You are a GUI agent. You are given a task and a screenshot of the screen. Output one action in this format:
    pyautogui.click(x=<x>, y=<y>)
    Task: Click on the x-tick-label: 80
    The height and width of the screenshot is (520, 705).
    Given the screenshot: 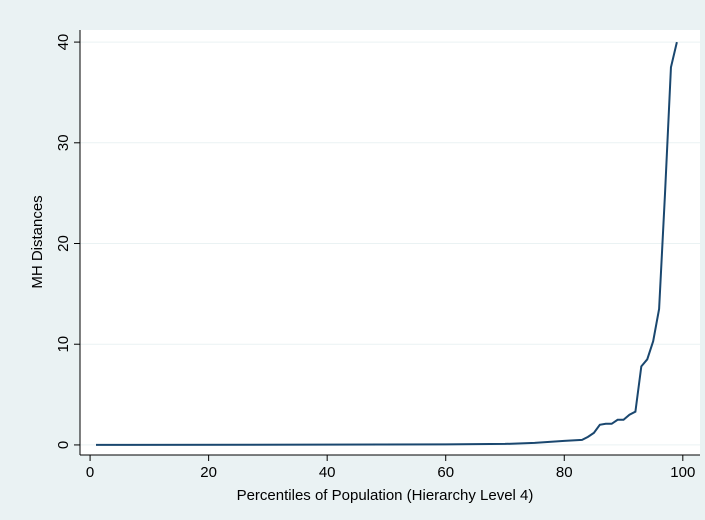 What is the action you would take?
    pyautogui.click(x=564, y=472)
    